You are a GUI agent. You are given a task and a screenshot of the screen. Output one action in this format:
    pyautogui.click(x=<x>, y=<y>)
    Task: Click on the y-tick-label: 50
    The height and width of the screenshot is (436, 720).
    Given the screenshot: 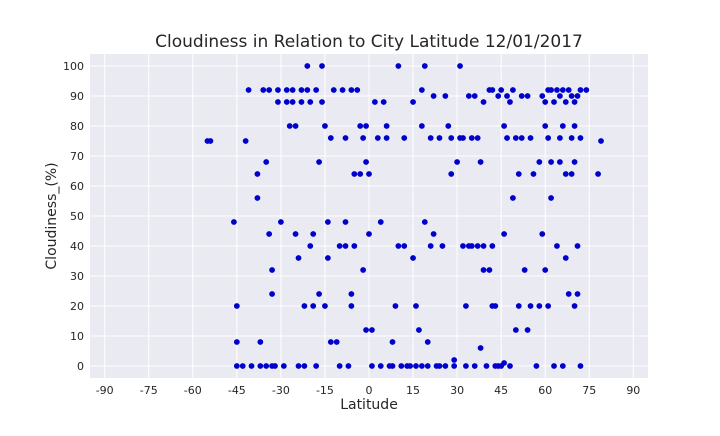 What is the action you would take?
    pyautogui.click(x=77, y=216)
    